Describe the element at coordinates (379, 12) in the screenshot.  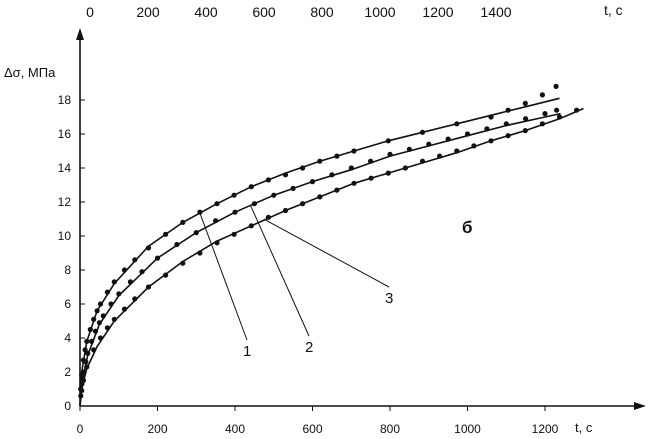
I see `top-tick-label: 1000` at that location.